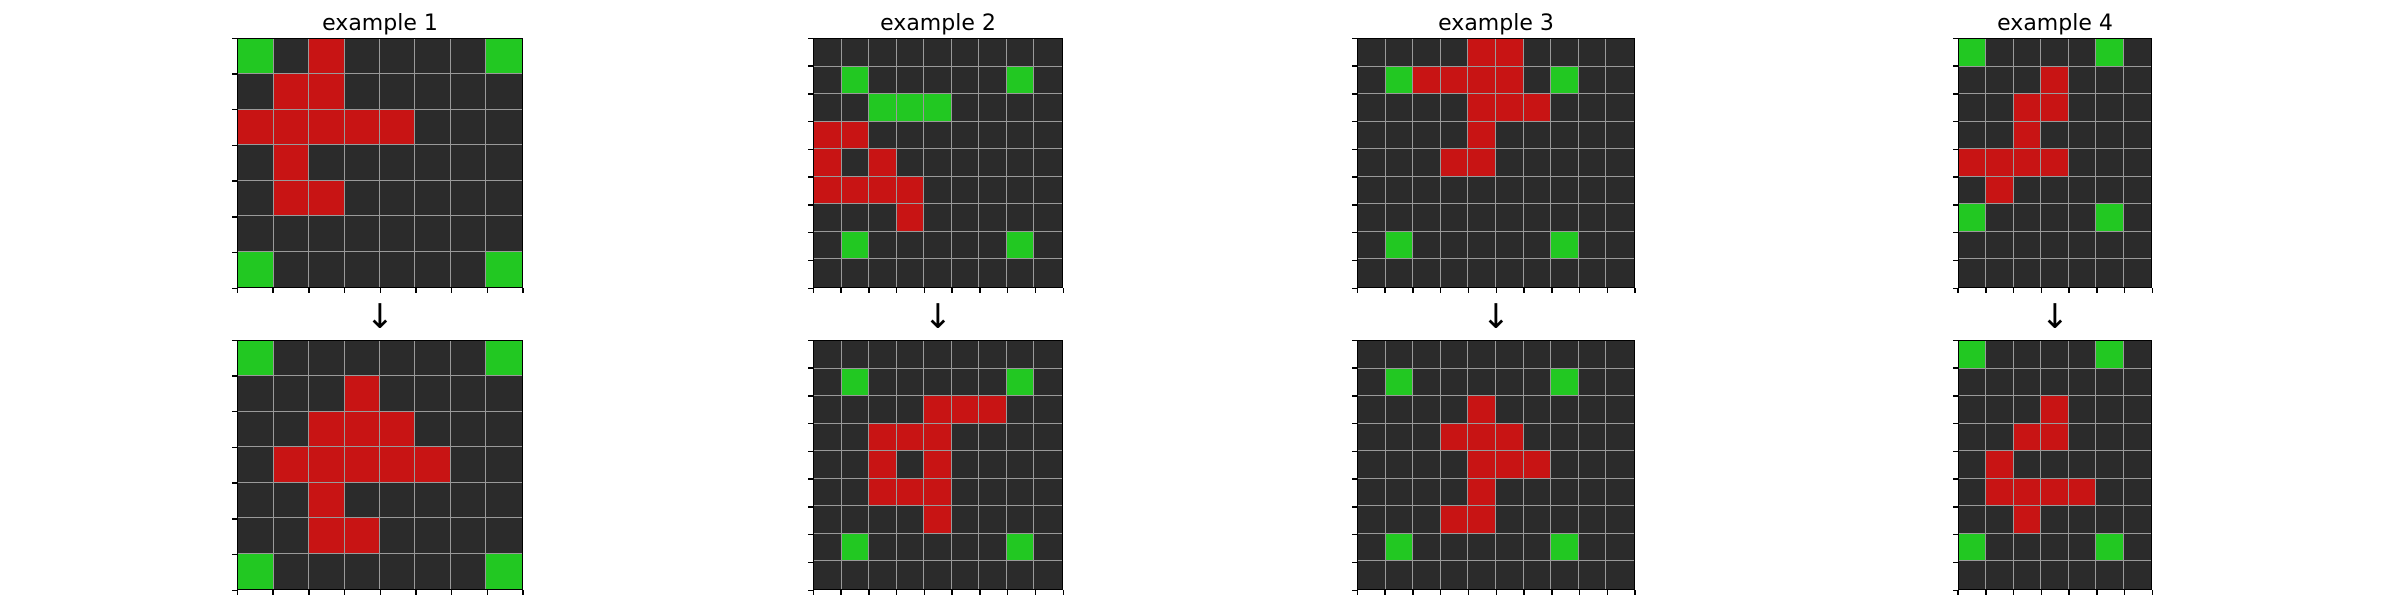  Describe the element at coordinates (380, 163) in the screenshot. I see `input-grid` at that location.